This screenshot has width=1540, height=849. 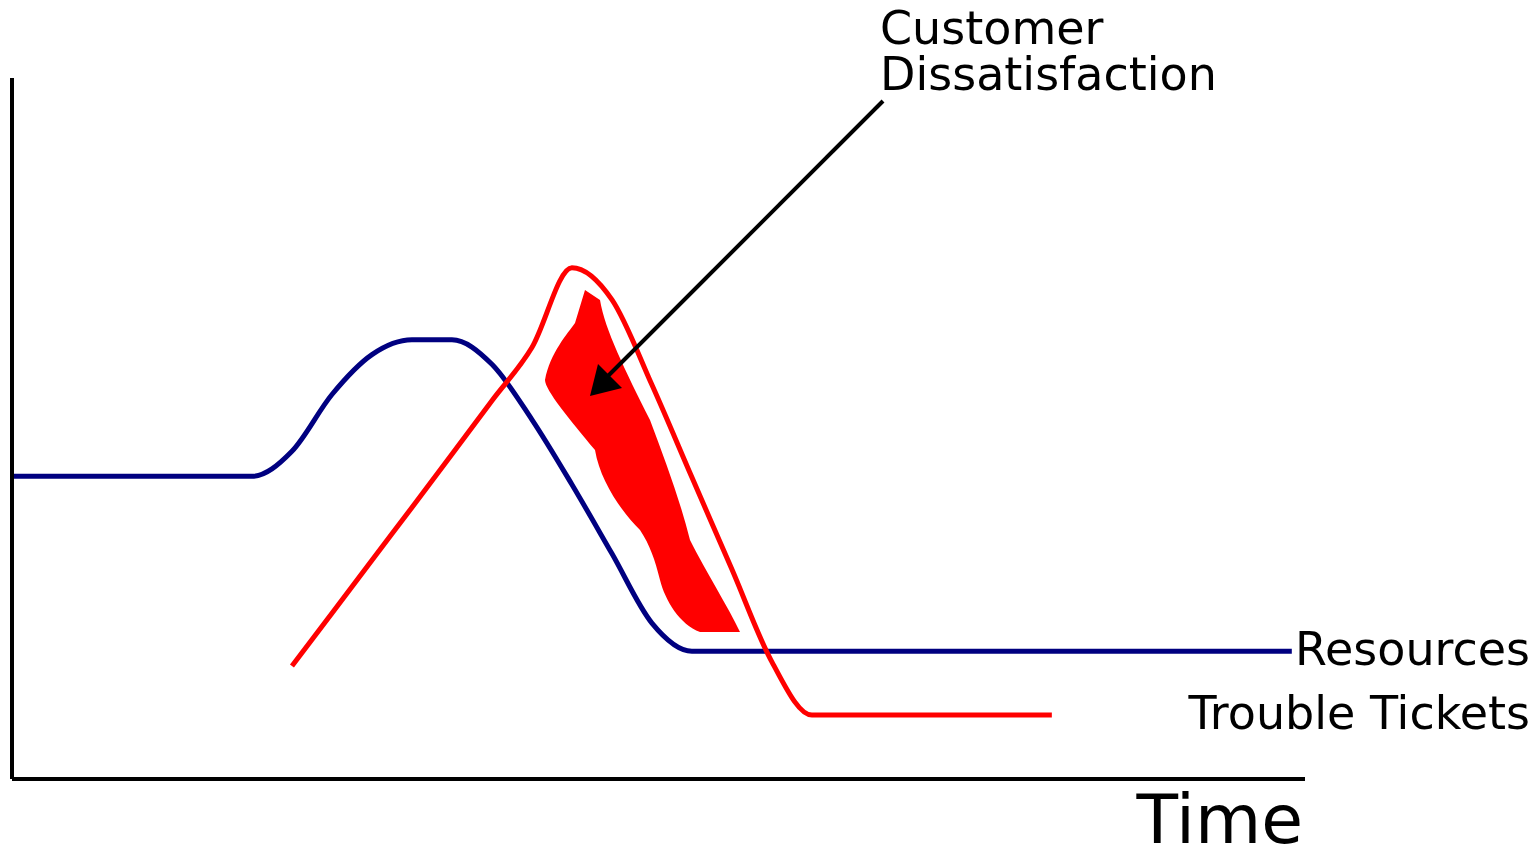 What do you see at coordinates (1358, 713) in the screenshot?
I see `text: Trouble Tickets` at bounding box center [1358, 713].